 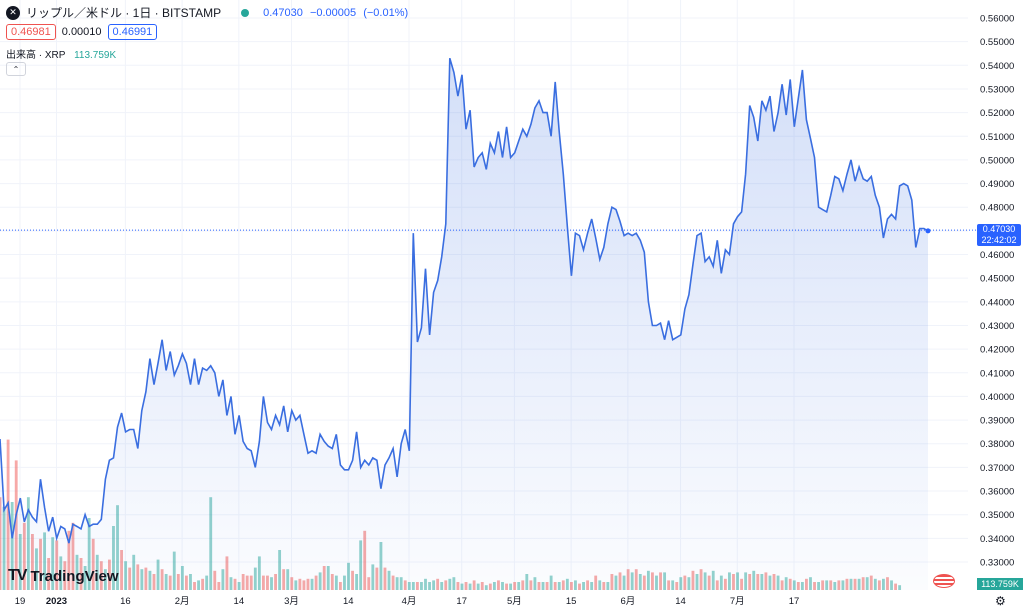 I want to click on y-tick-label: 0.38000, so click(x=997, y=444).